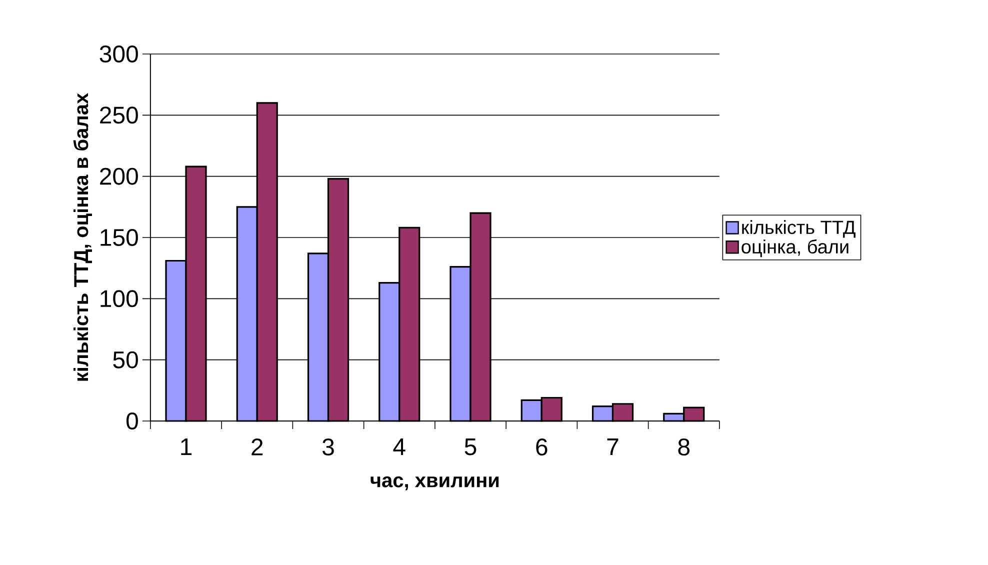  Describe the element at coordinates (795, 248) in the screenshot. I see `legend-label: оцінка, бали` at that location.